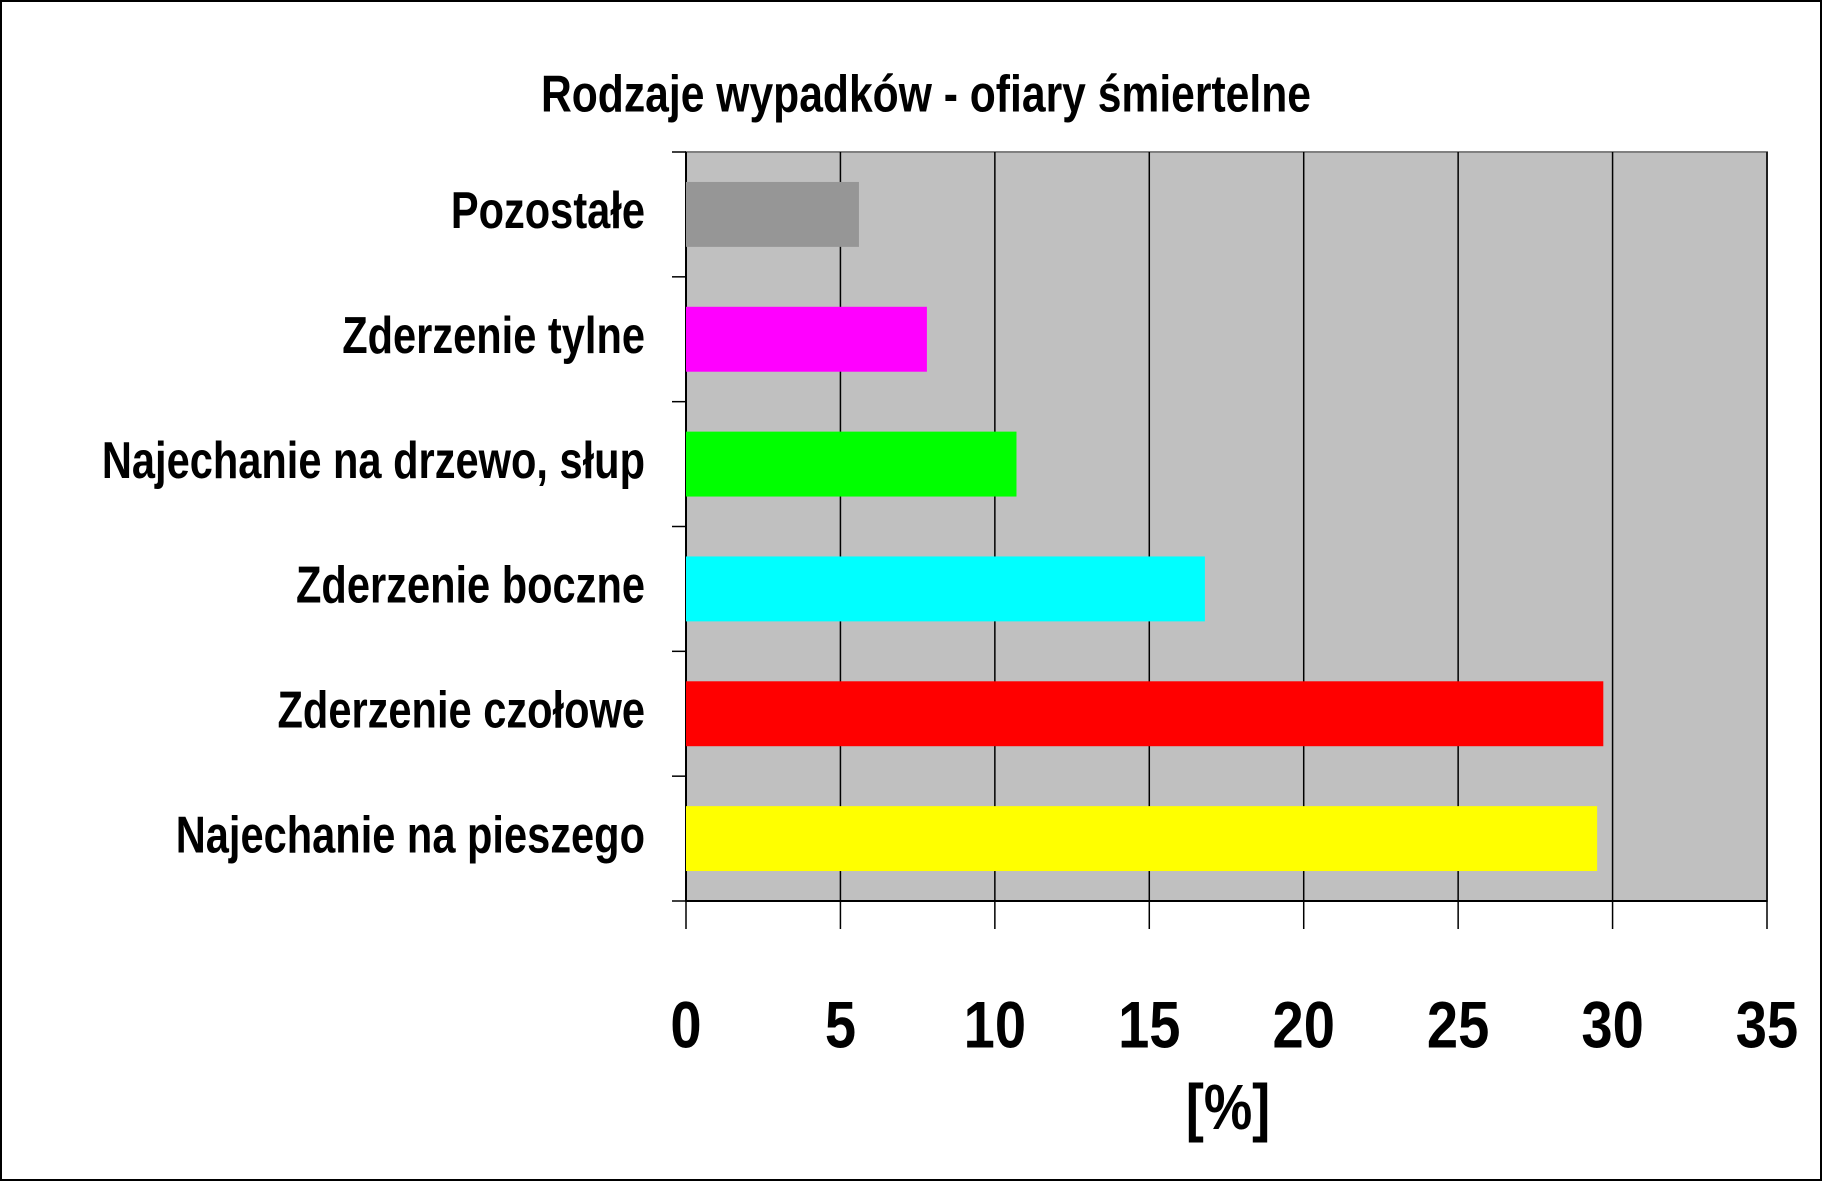 The width and height of the screenshot is (1822, 1181). What do you see at coordinates (995, 1024) in the screenshot?
I see `x-tick-label: 10` at bounding box center [995, 1024].